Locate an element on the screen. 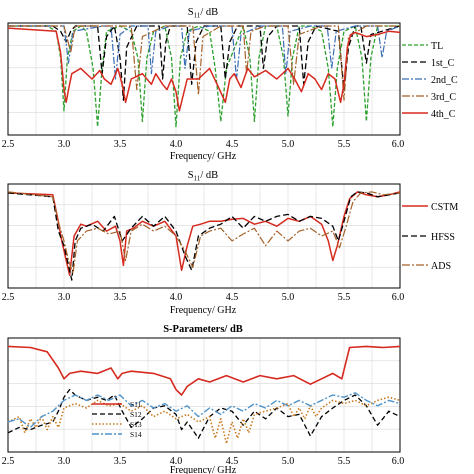 The width and height of the screenshot is (474, 474). p1-tick-4.0: 4.0 is located at coordinates (176, 144).